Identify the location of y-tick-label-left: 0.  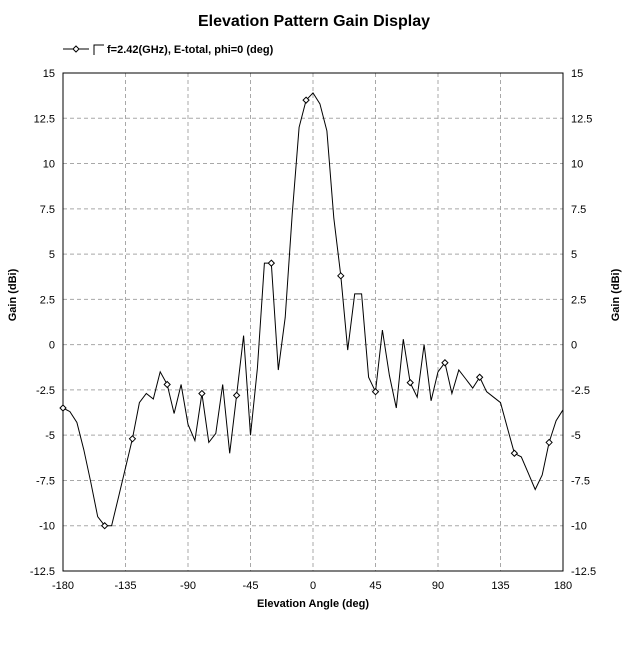
(52, 346).